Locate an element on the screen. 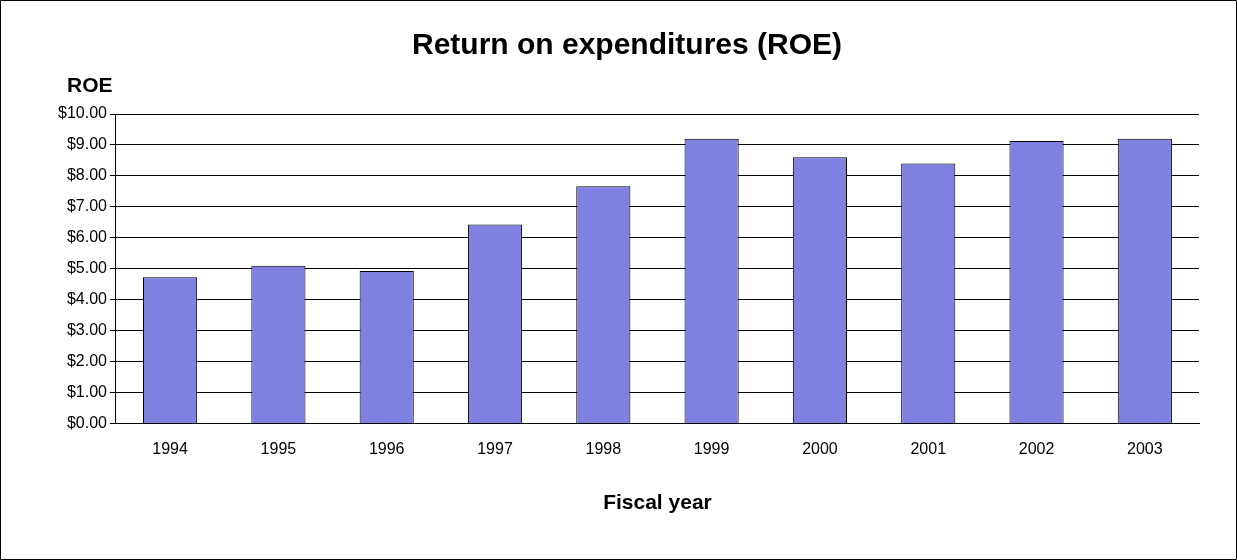 The width and height of the screenshot is (1237, 560). x-tick-label: 1997 is located at coordinates (495, 448).